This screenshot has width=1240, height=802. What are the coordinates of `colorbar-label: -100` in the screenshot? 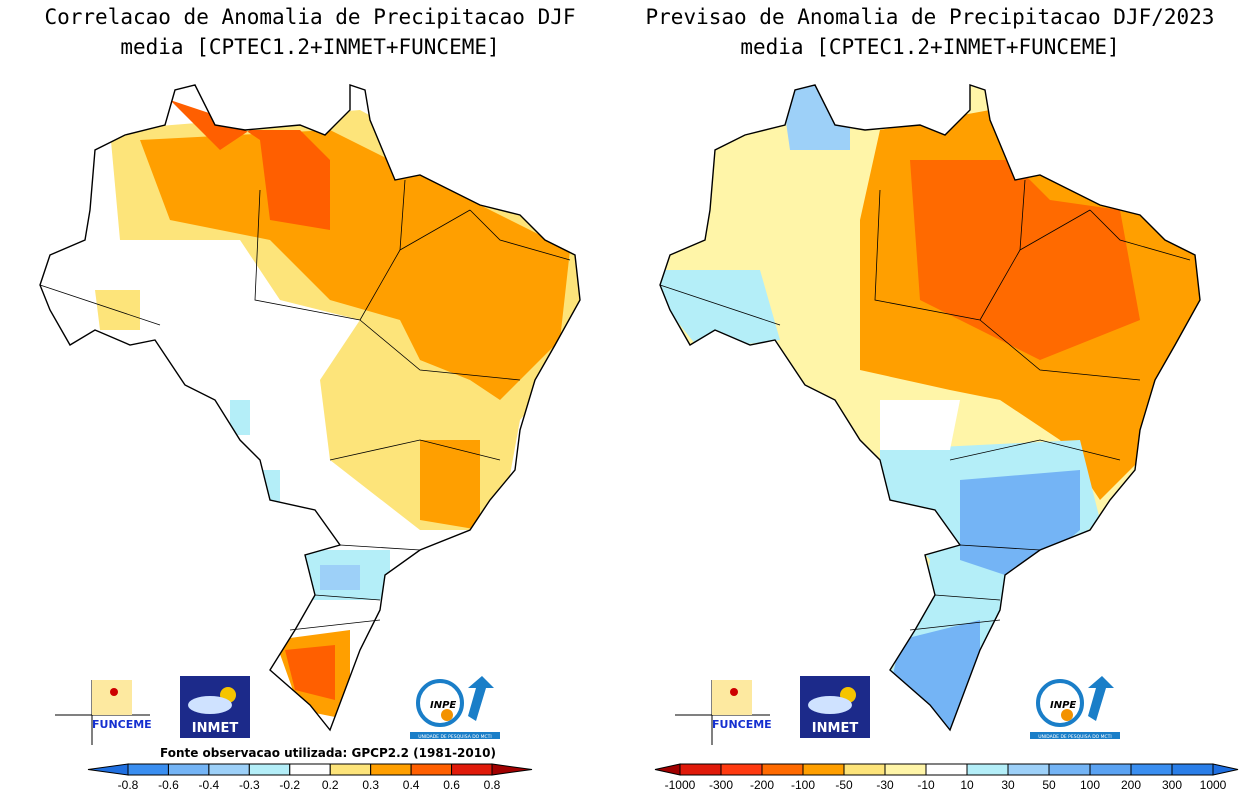 It's located at (803, 785).